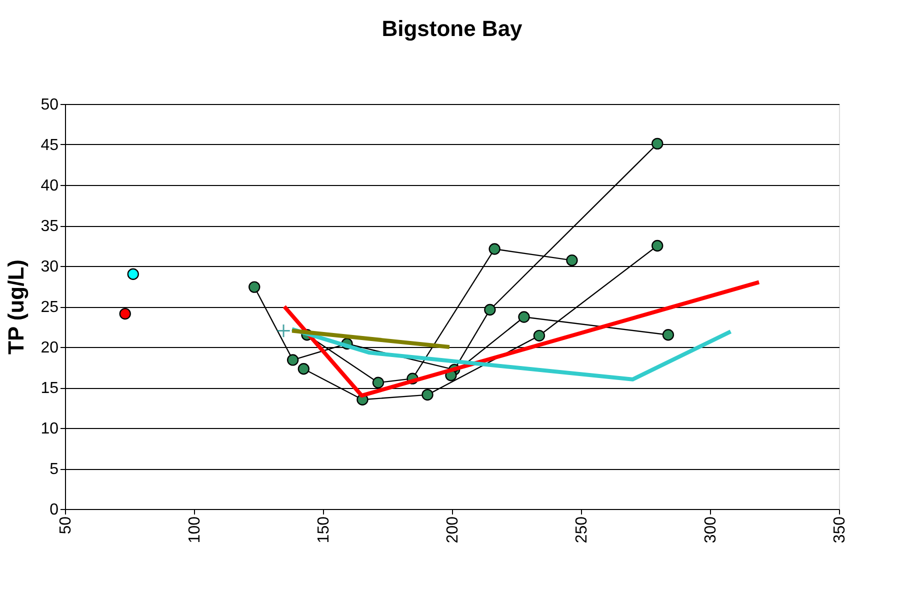  Describe the element at coordinates (16, 307) in the screenshot. I see `y-axis-title: TP (ug/L)` at that location.